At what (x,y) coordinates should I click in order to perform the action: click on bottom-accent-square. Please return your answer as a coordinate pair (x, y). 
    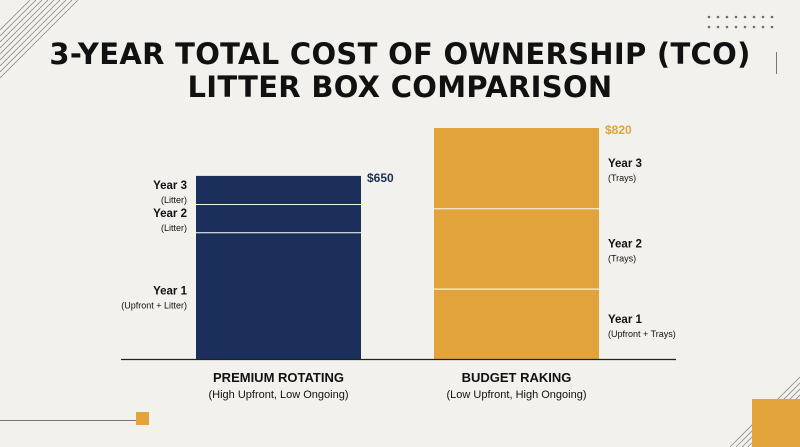
    Looking at the image, I should click on (142, 418).